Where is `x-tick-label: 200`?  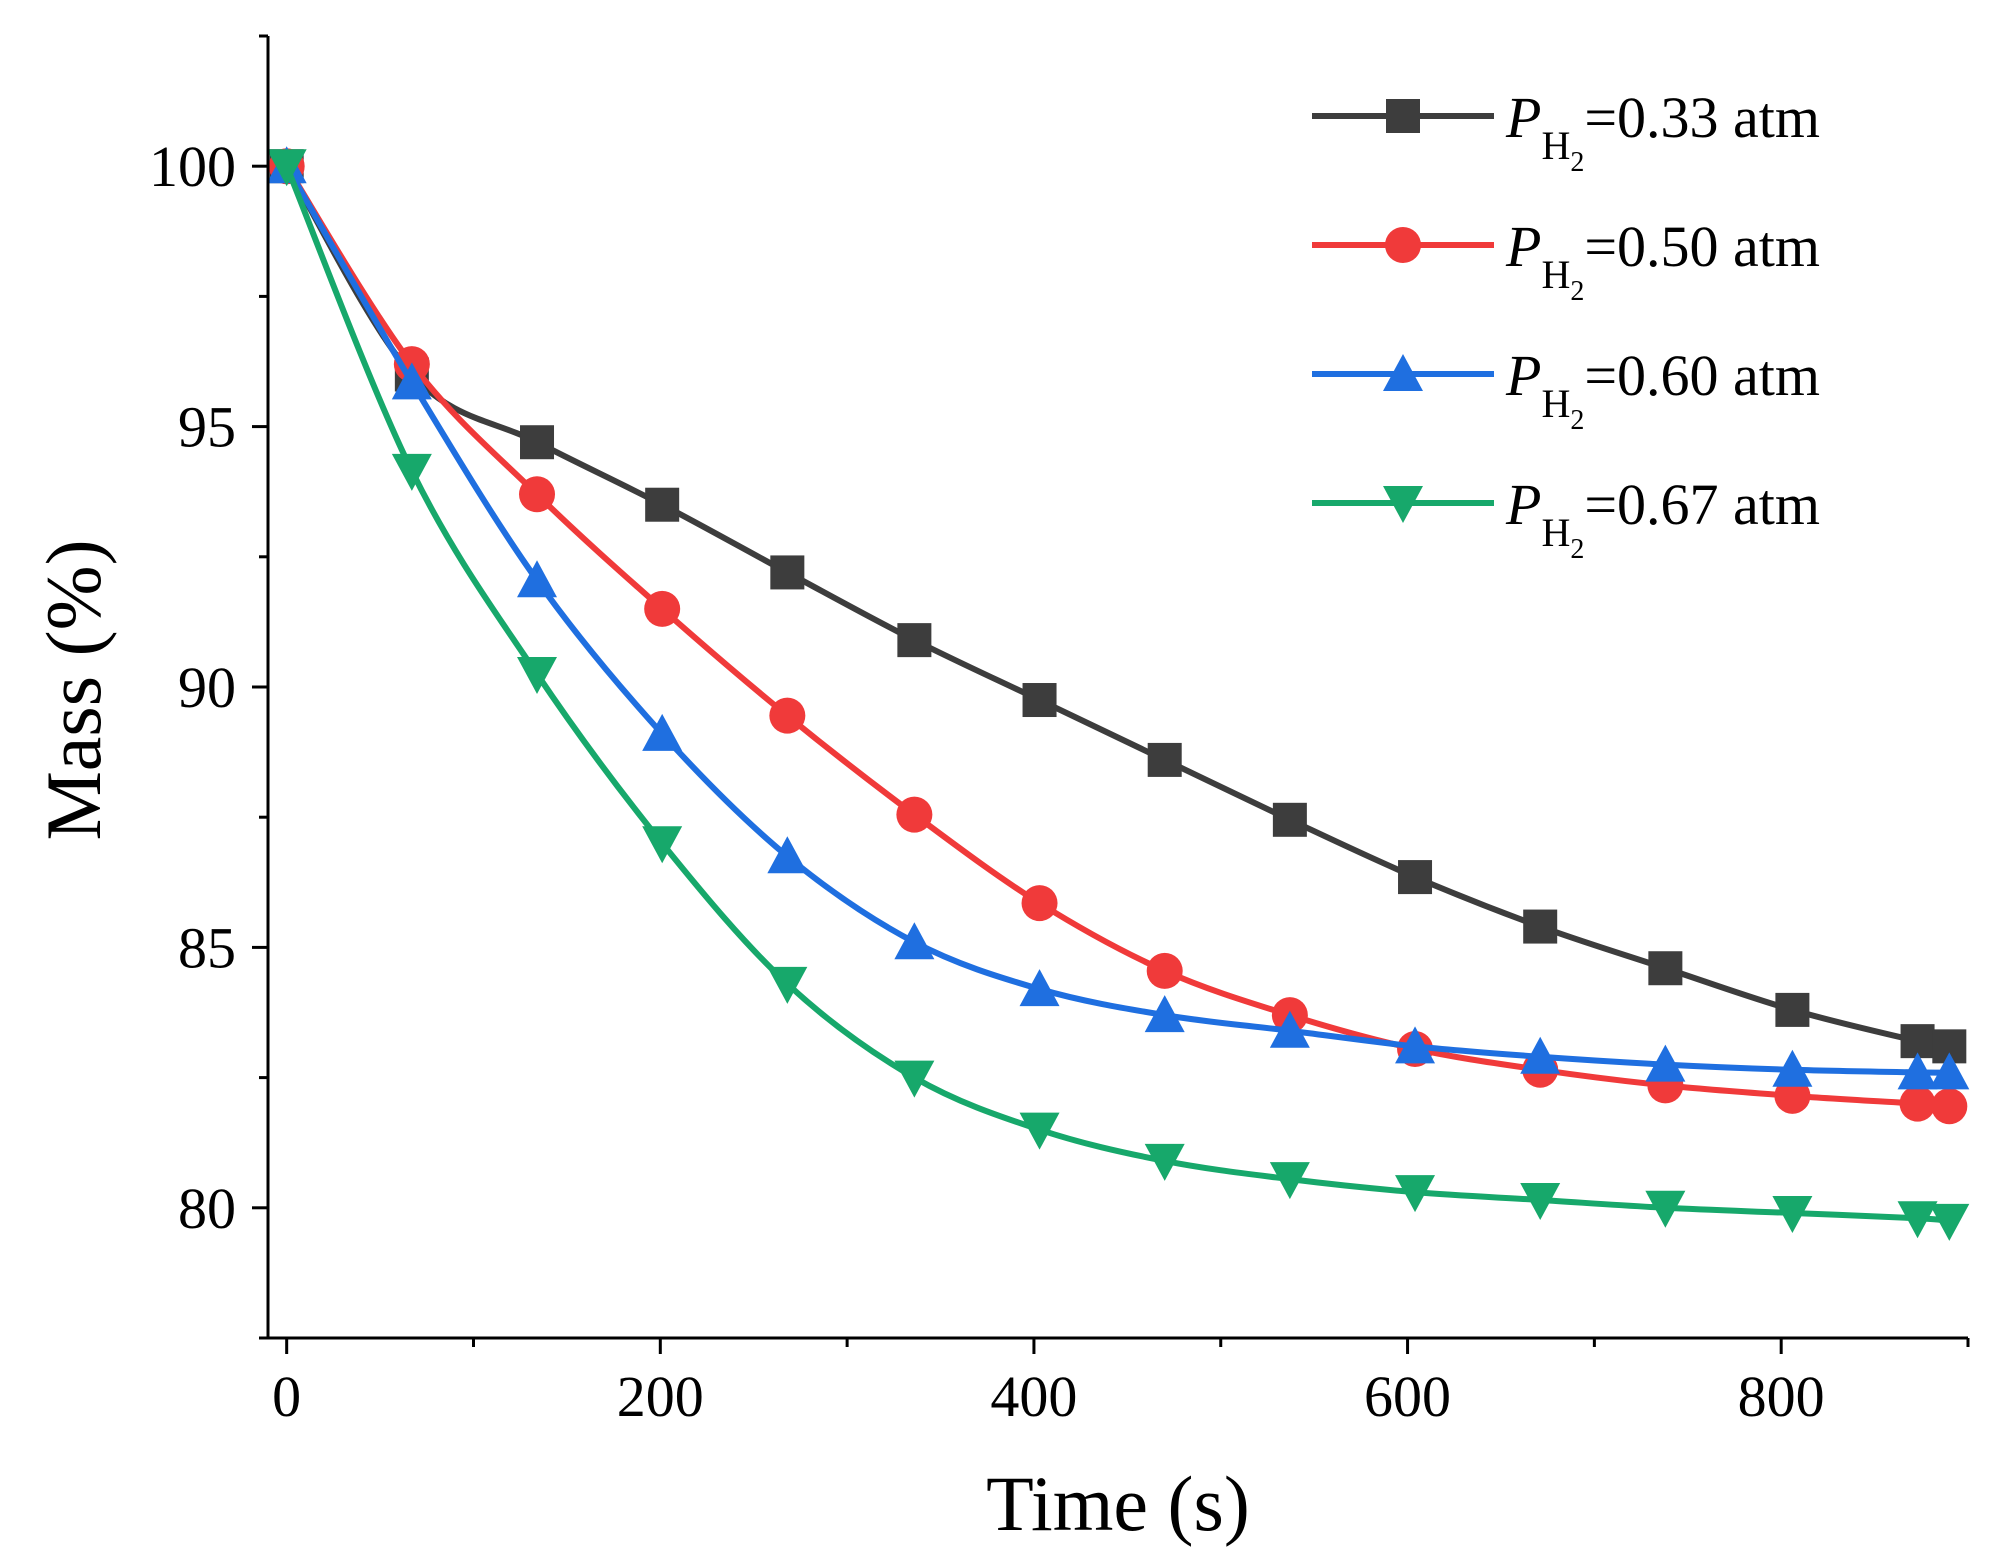
x-tick-label: 200 is located at coordinates (660, 1396).